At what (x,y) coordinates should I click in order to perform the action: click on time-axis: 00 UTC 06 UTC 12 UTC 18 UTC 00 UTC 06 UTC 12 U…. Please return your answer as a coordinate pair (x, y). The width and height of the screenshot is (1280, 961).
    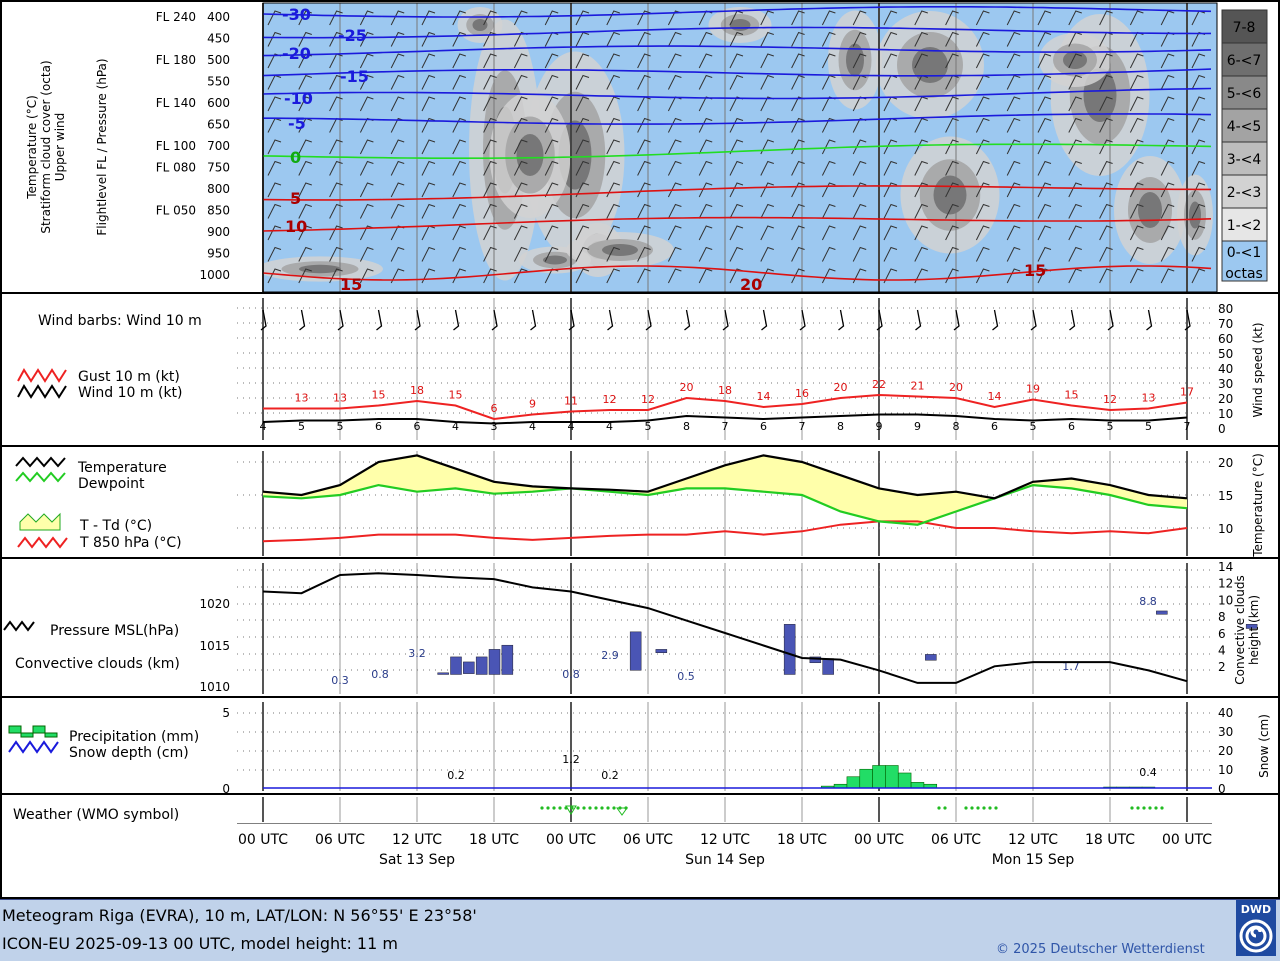
    Looking at the image, I should click on (724, 845).